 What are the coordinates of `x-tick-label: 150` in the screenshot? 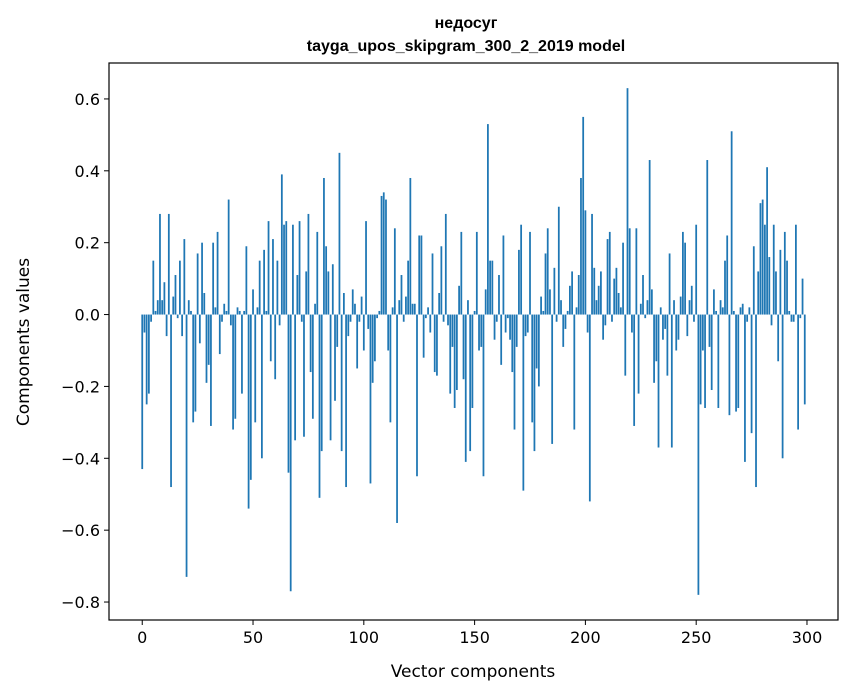 It's located at (474, 637).